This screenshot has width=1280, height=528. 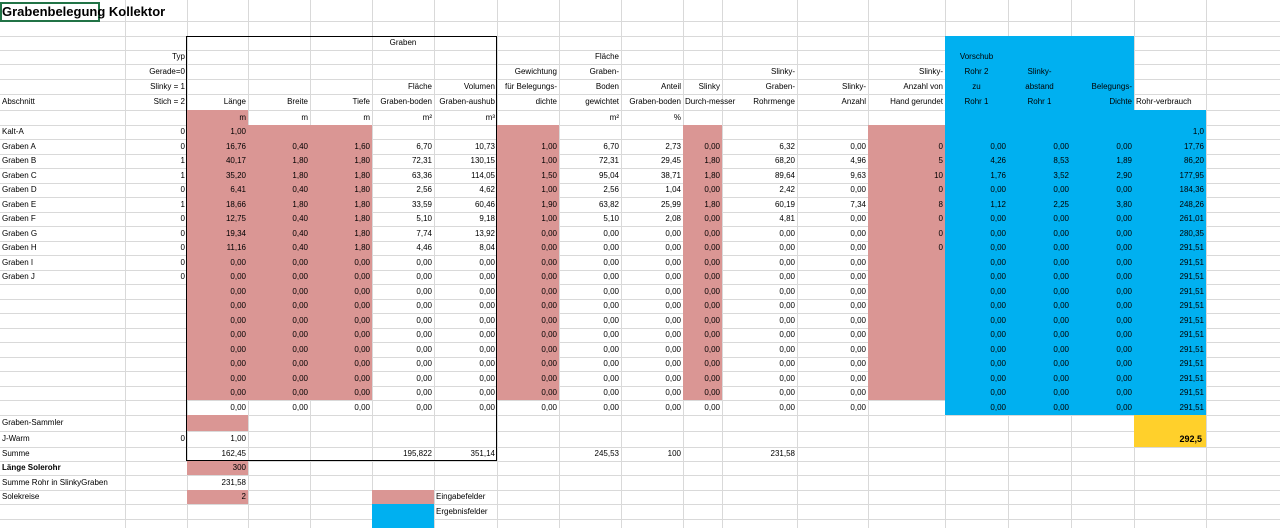 What do you see at coordinates (1102, 102) in the screenshot?
I see `header-belegungs: Dichte` at bounding box center [1102, 102].